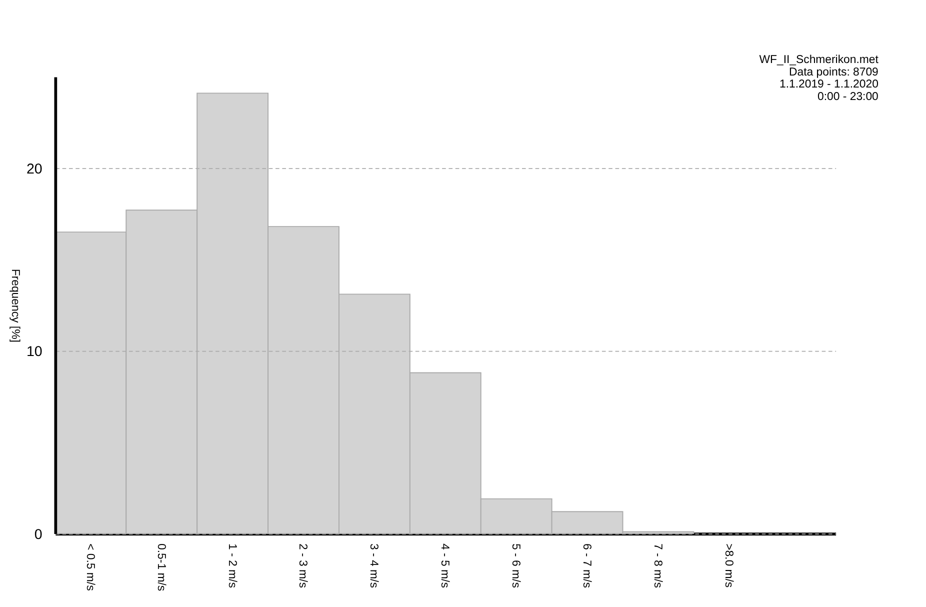  I want to click on y-tick-label: 10, so click(34, 352).